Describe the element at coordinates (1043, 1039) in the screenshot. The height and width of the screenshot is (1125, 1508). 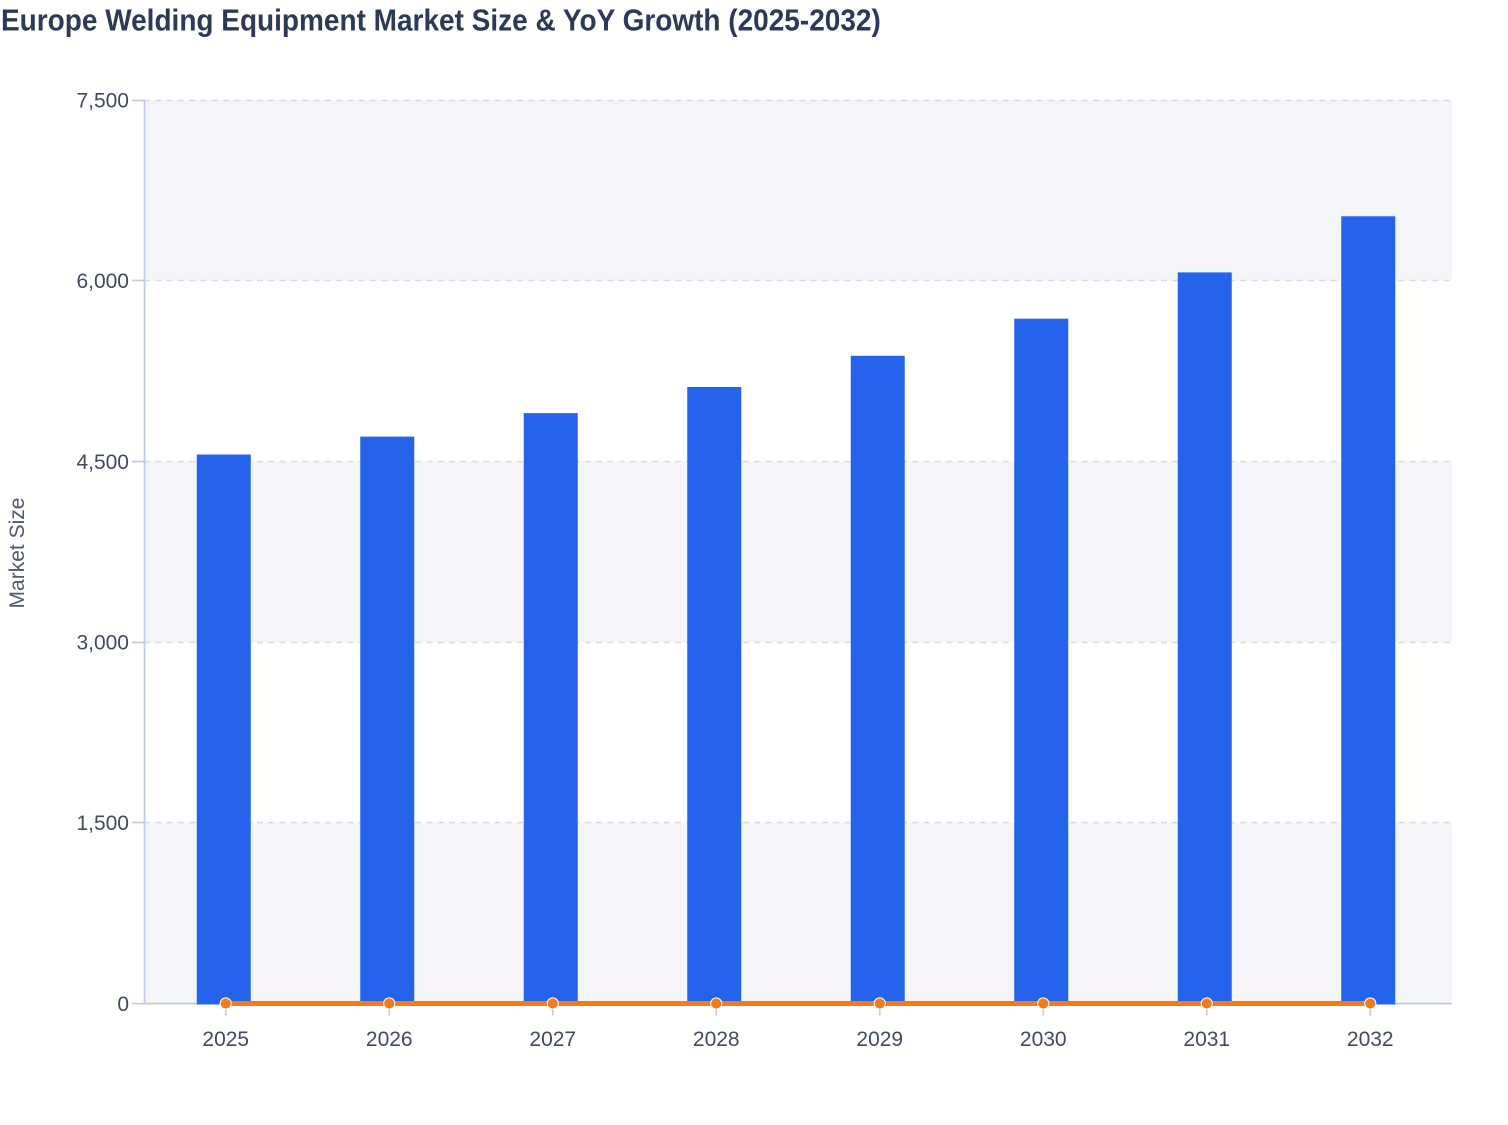
I see `svg-text: 2030` at that location.